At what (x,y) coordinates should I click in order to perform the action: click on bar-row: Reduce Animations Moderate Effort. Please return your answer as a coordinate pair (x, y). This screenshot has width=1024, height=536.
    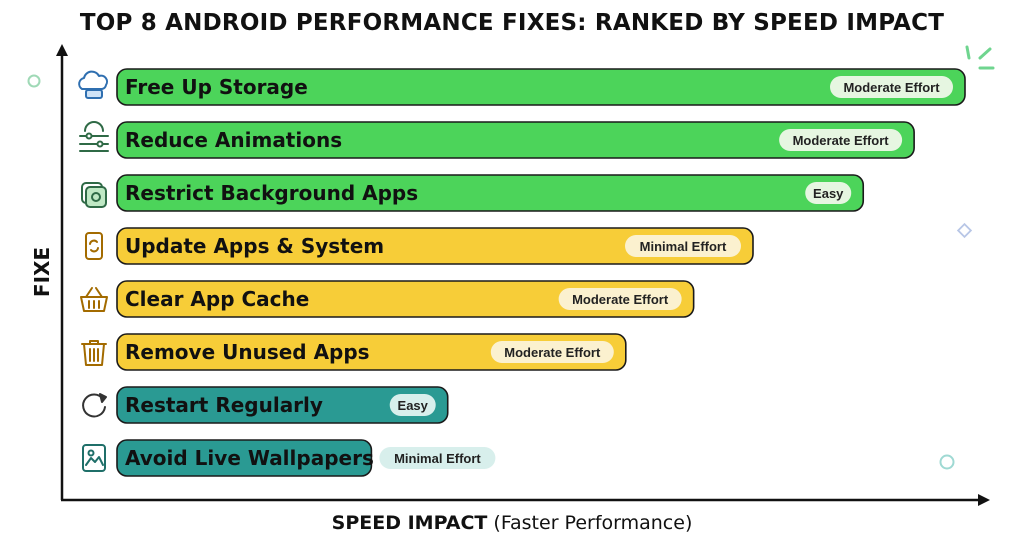
    Looking at the image, I should click on (497, 140).